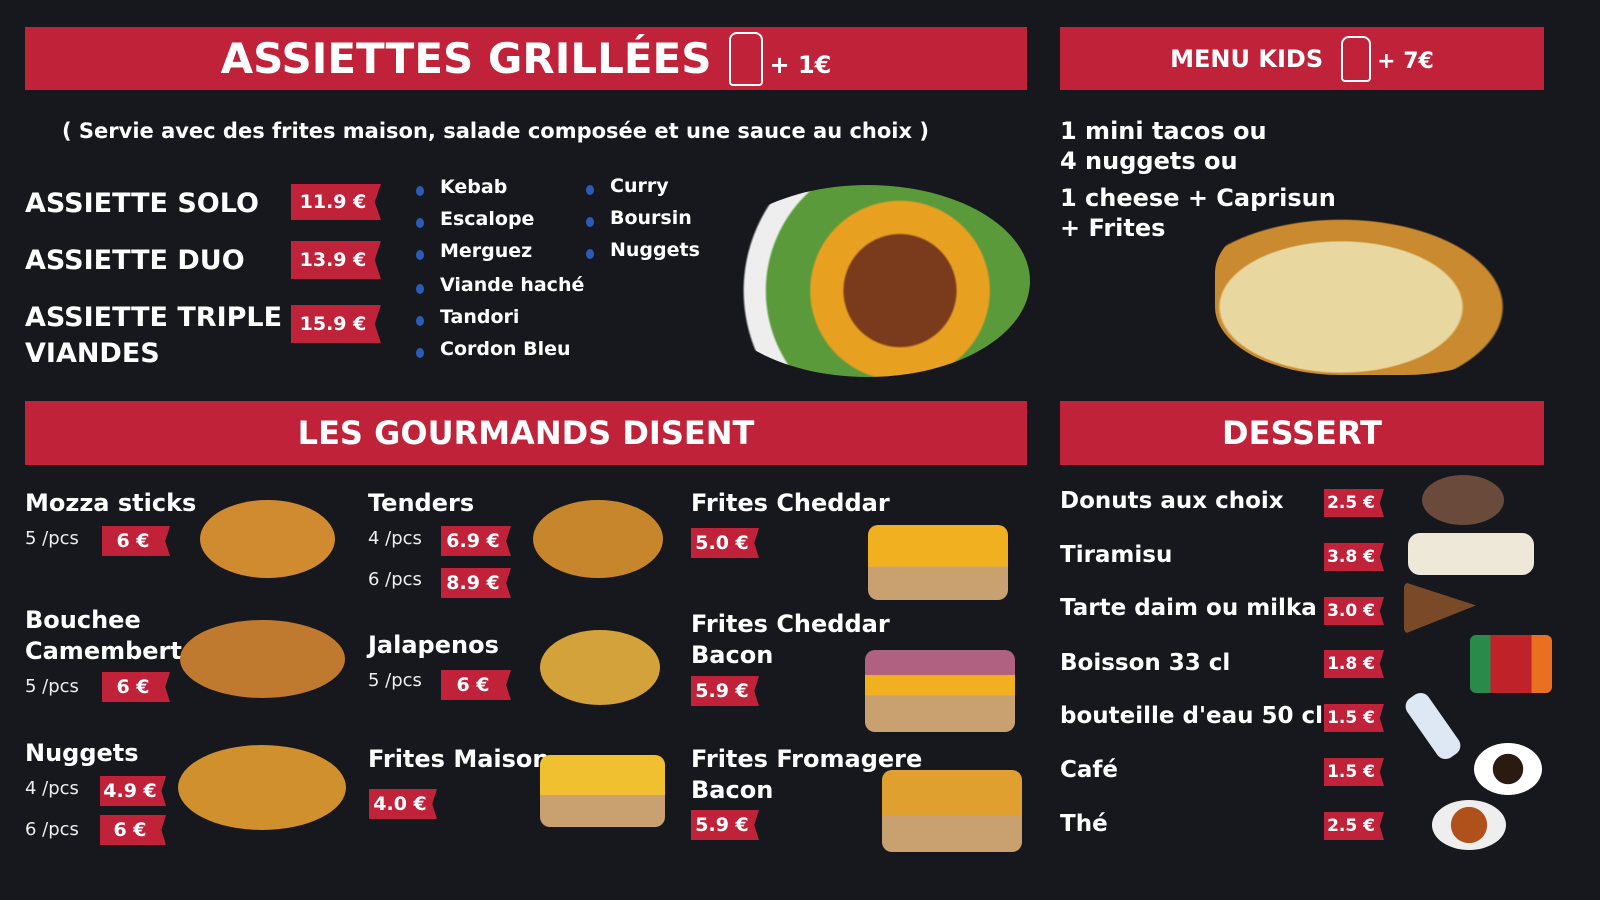 The height and width of the screenshot is (900, 1600). Describe the element at coordinates (262, 659) in the screenshot. I see `camembert-image` at that location.